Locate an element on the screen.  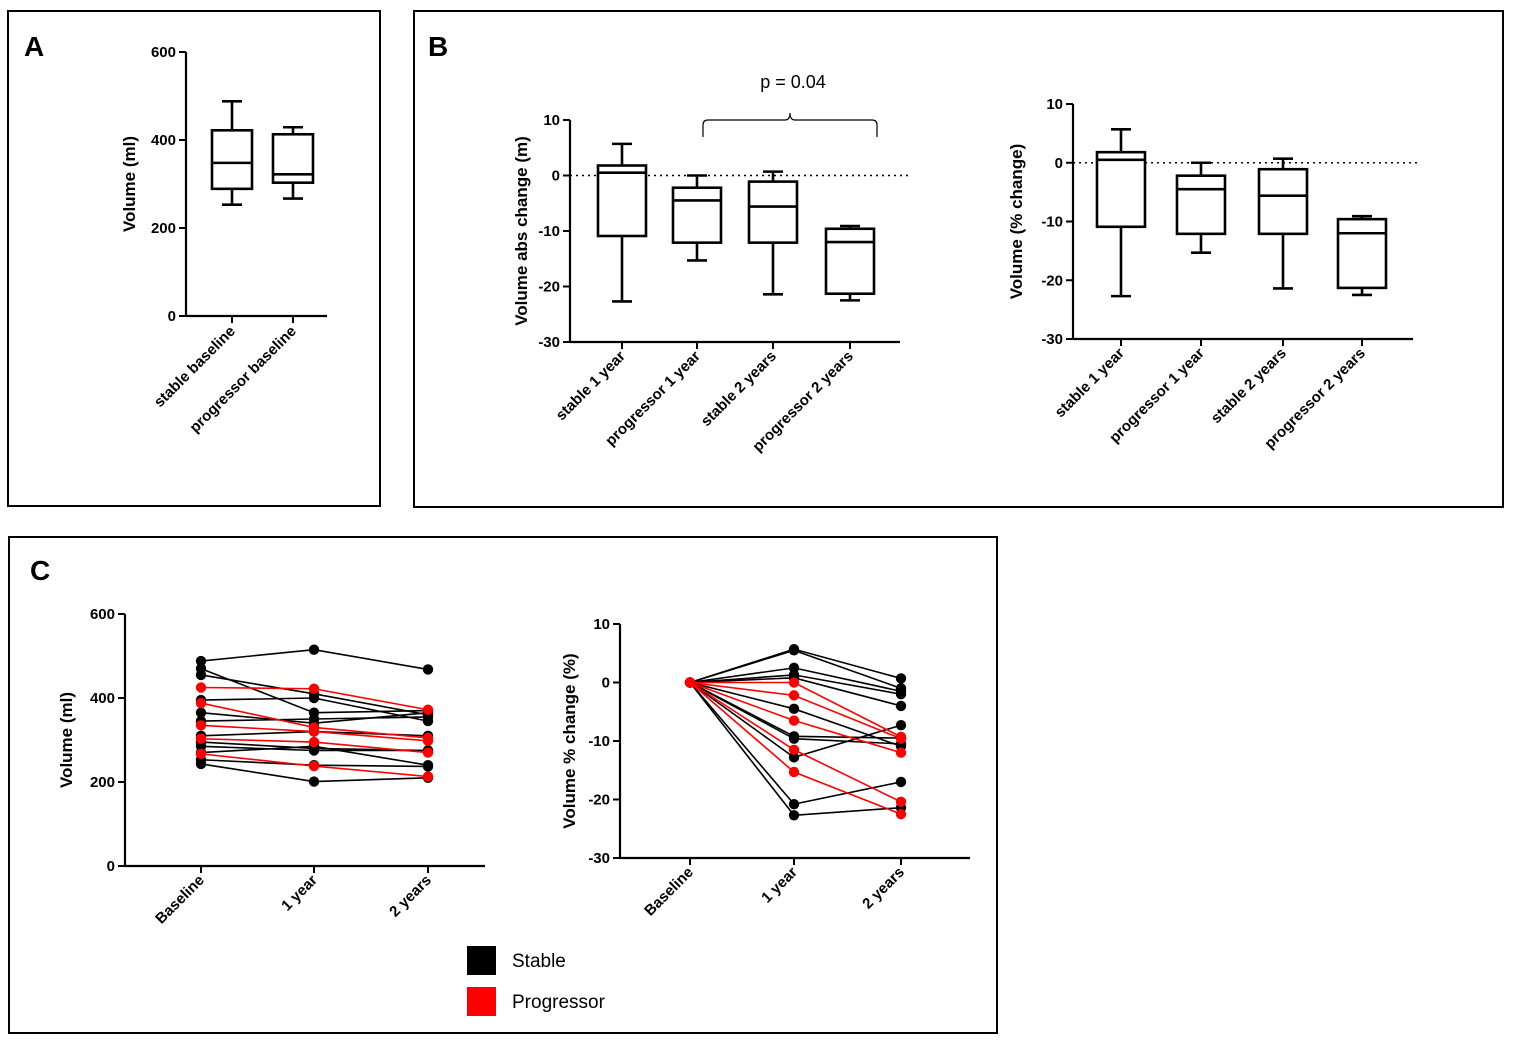
b2-y-tick-label: 10 is located at coordinates (1054, 104).